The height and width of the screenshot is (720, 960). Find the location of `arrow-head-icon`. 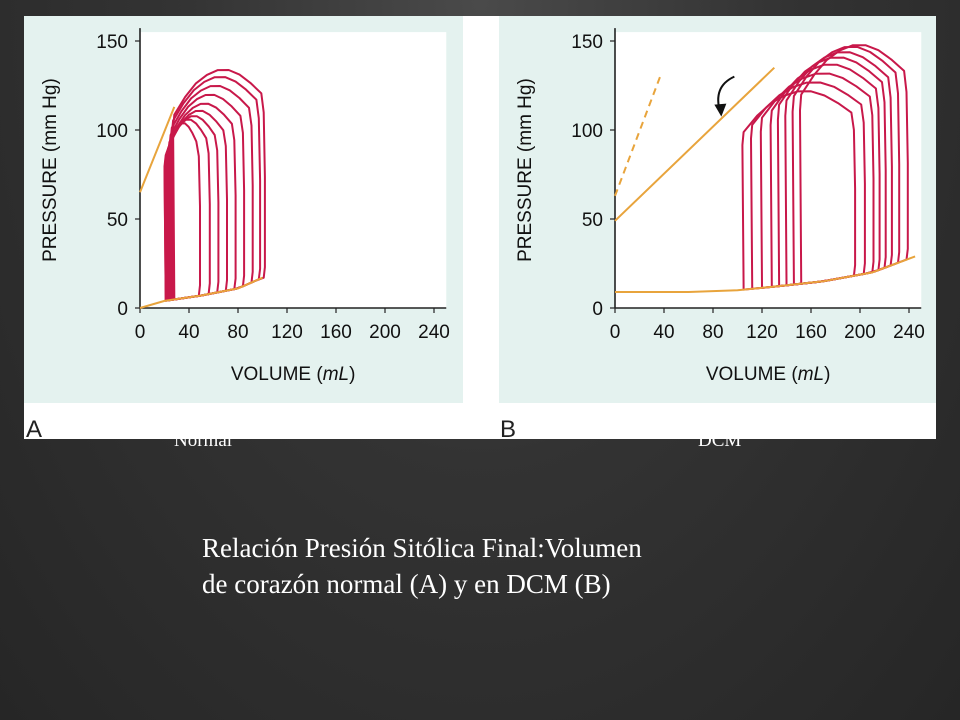

arrow-head-icon is located at coordinates (720, 110).